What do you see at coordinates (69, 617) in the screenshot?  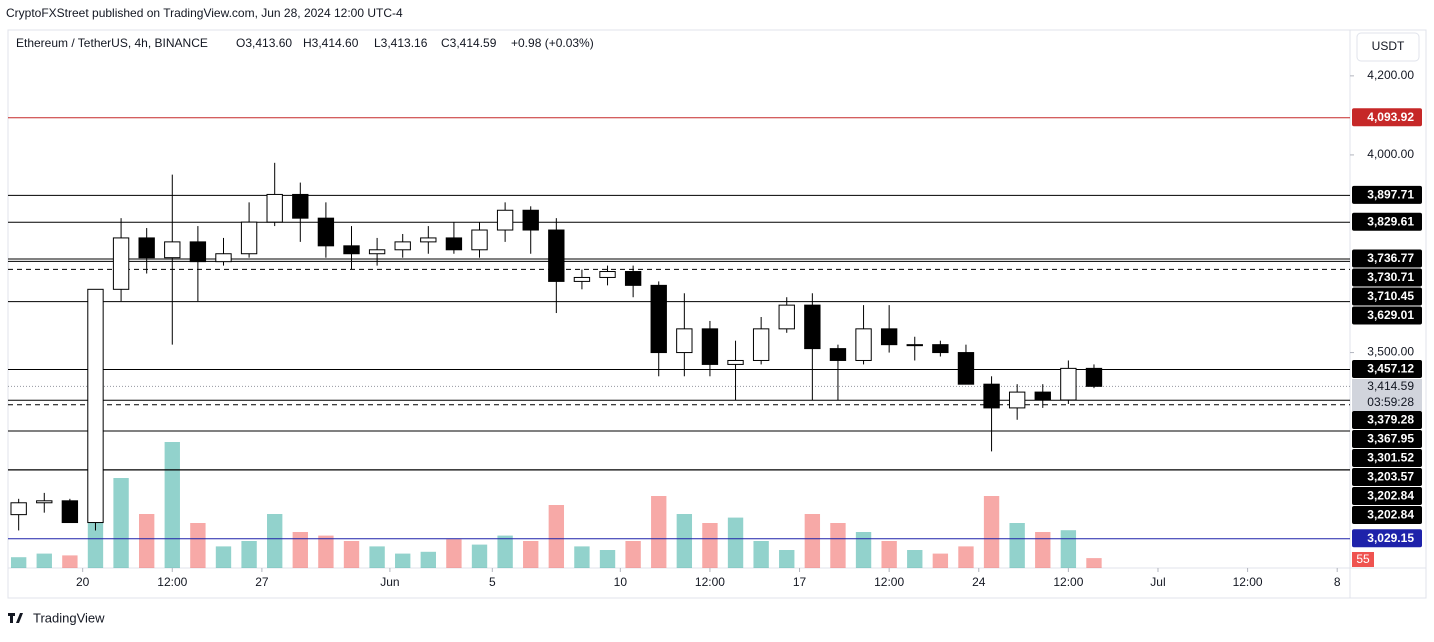 I see `brand: TradingView` at bounding box center [69, 617].